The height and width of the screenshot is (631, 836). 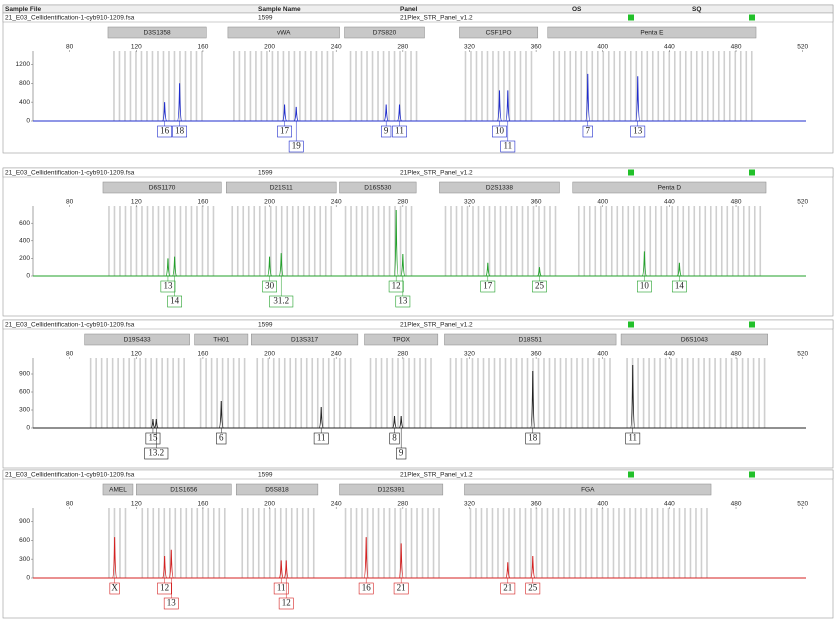 I want to click on allele-label: 31.2, so click(x=281, y=301).